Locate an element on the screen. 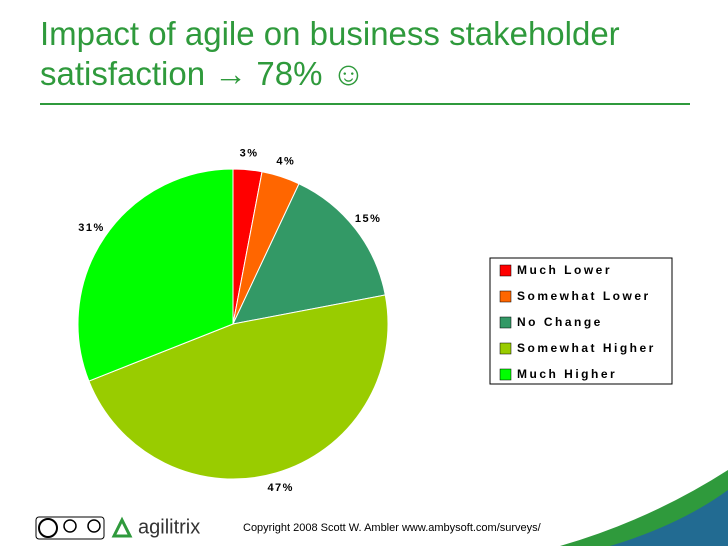  legend-label: No Change is located at coordinates (560, 322).